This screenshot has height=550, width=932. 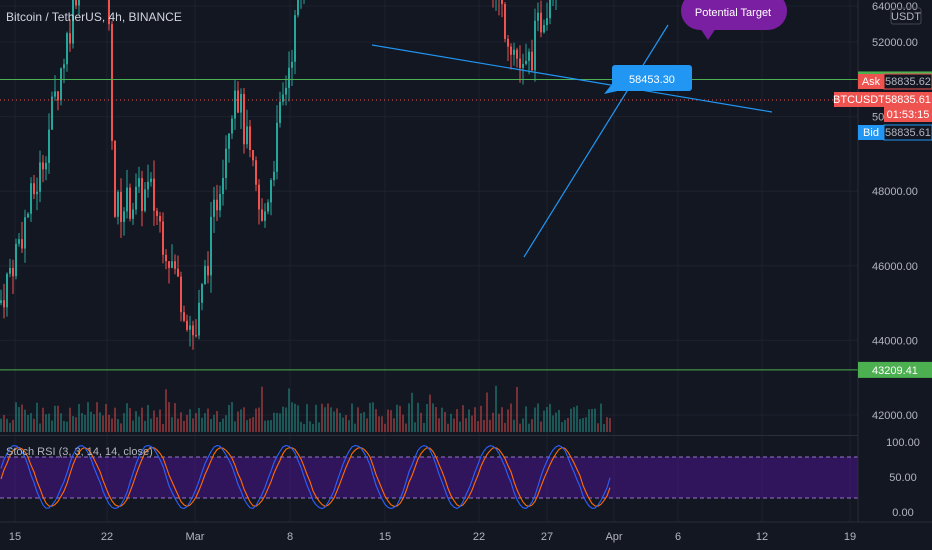 What do you see at coordinates (432, 537) in the screenshot?
I see `time-axis: 15 22 Mar 8 15 22 27 Apr 6 12 19` at bounding box center [432, 537].